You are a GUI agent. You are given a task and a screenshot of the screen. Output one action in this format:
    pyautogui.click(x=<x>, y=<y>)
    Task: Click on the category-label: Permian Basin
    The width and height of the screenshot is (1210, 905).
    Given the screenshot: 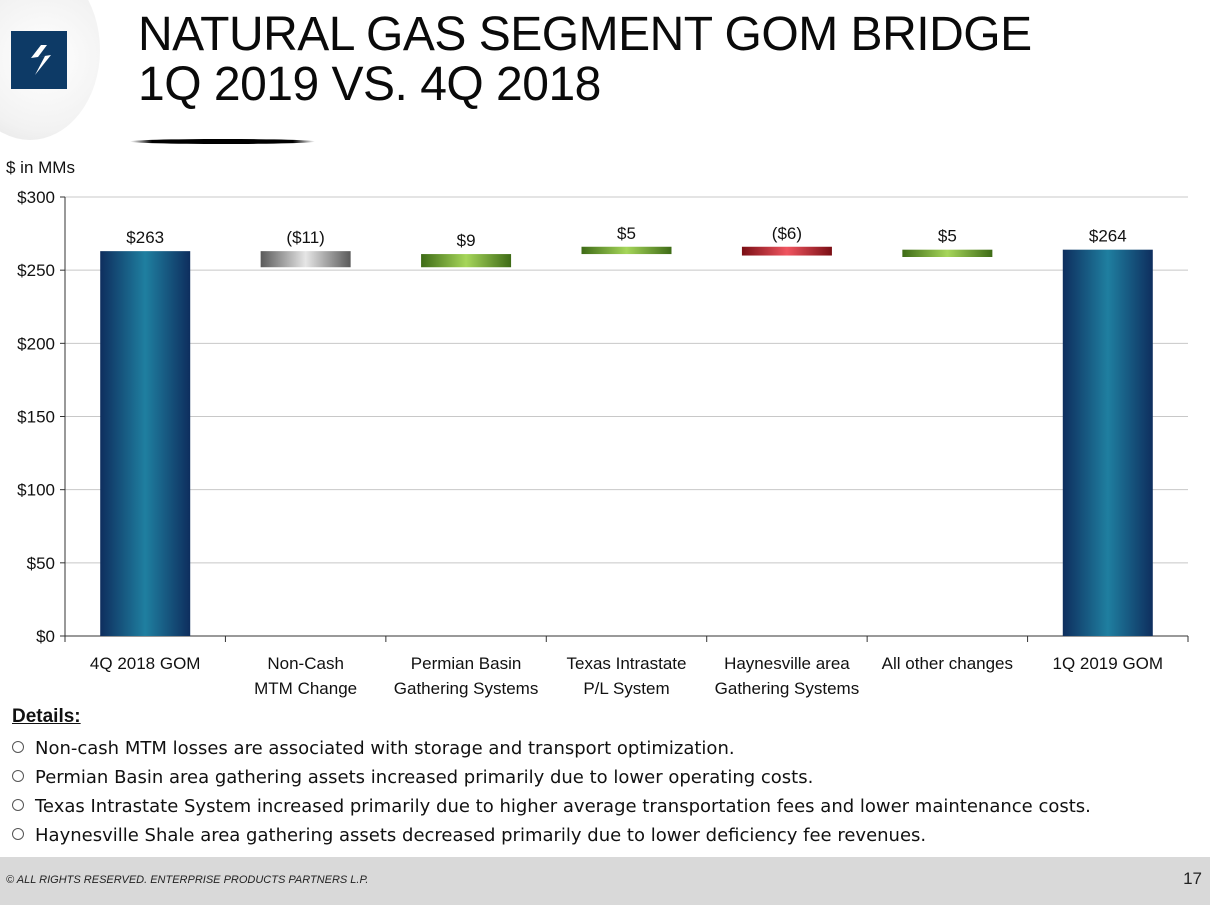 What is the action you would take?
    pyautogui.click(x=466, y=663)
    